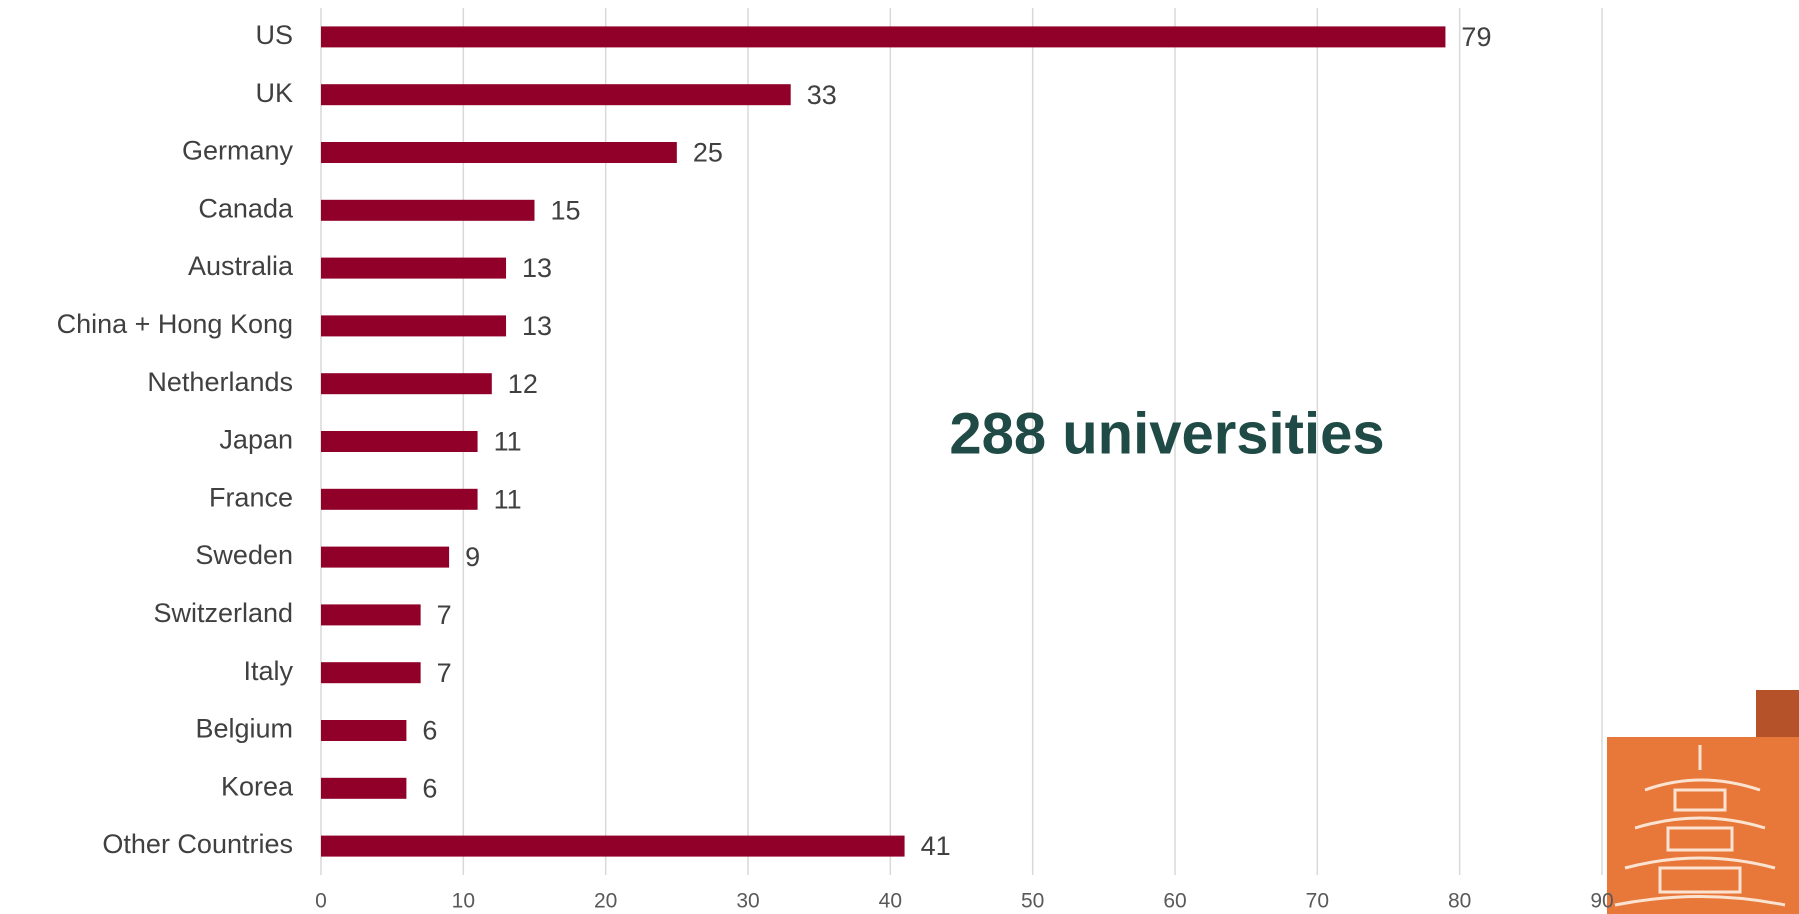 The width and height of the screenshot is (1799, 914). Describe the element at coordinates (472, 557) in the screenshot. I see `data-label: 9` at that location.